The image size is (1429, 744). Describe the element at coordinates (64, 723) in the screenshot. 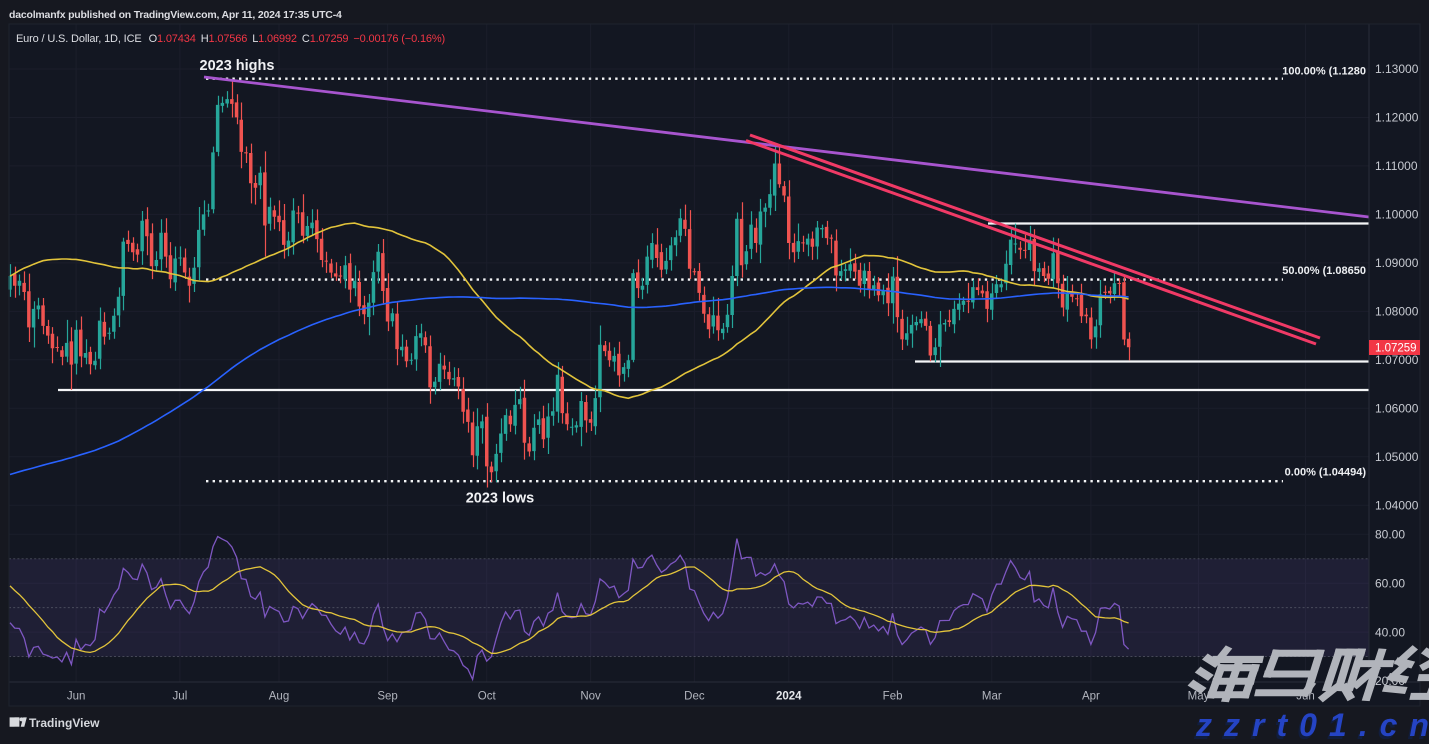

I see `svg-text: TradingView` at that location.